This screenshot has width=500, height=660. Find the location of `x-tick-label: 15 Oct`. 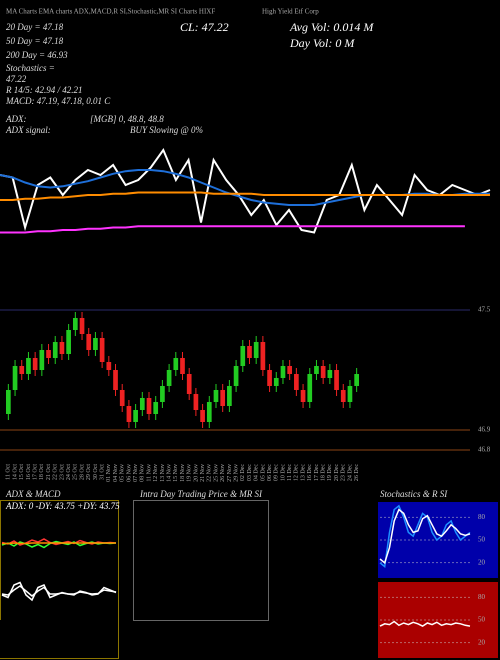

x-tick-label: 15 Oct is located at coordinates (22, 472).